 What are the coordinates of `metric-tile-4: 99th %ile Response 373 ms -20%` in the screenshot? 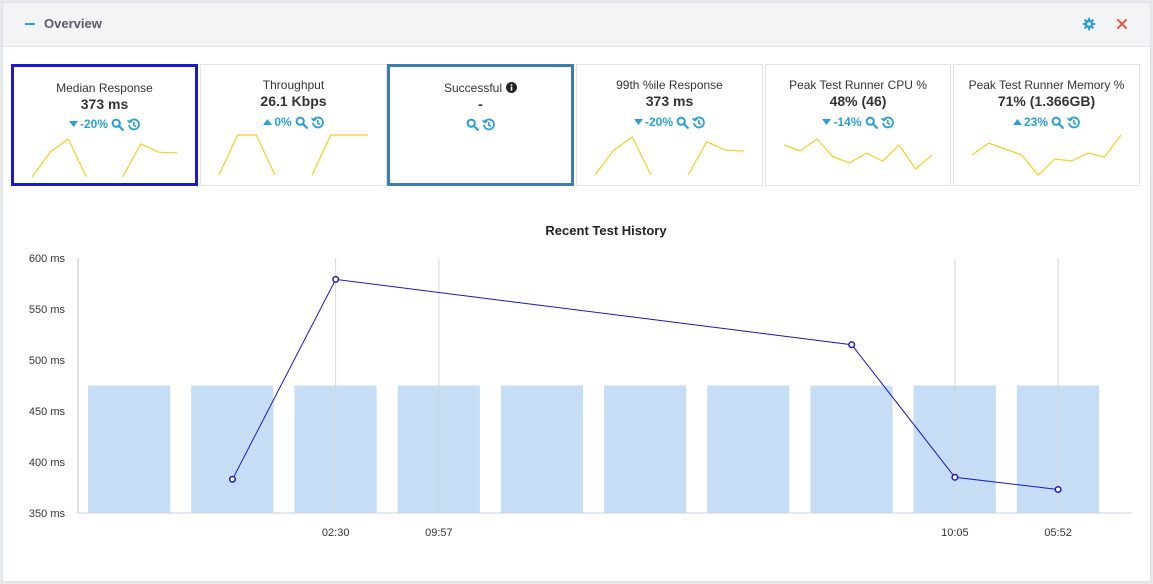 It's located at (669, 125).